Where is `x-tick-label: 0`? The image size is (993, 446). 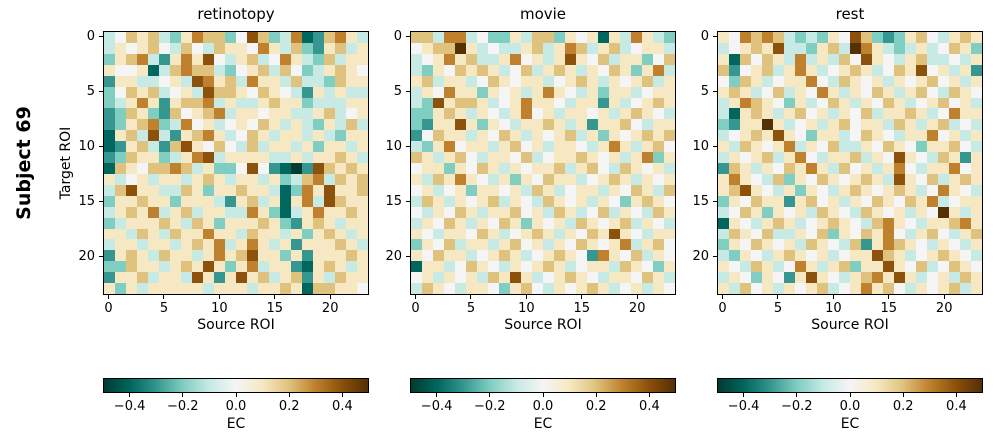 x-tick-label: 0 is located at coordinates (415, 308).